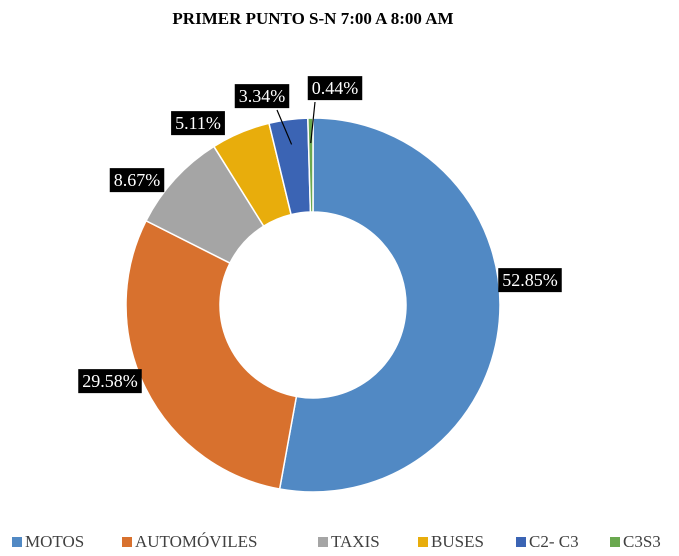 The image size is (679, 556). Describe the element at coordinates (355, 541) in the screenshot. I see `legend-label: TAXIS` at that location.